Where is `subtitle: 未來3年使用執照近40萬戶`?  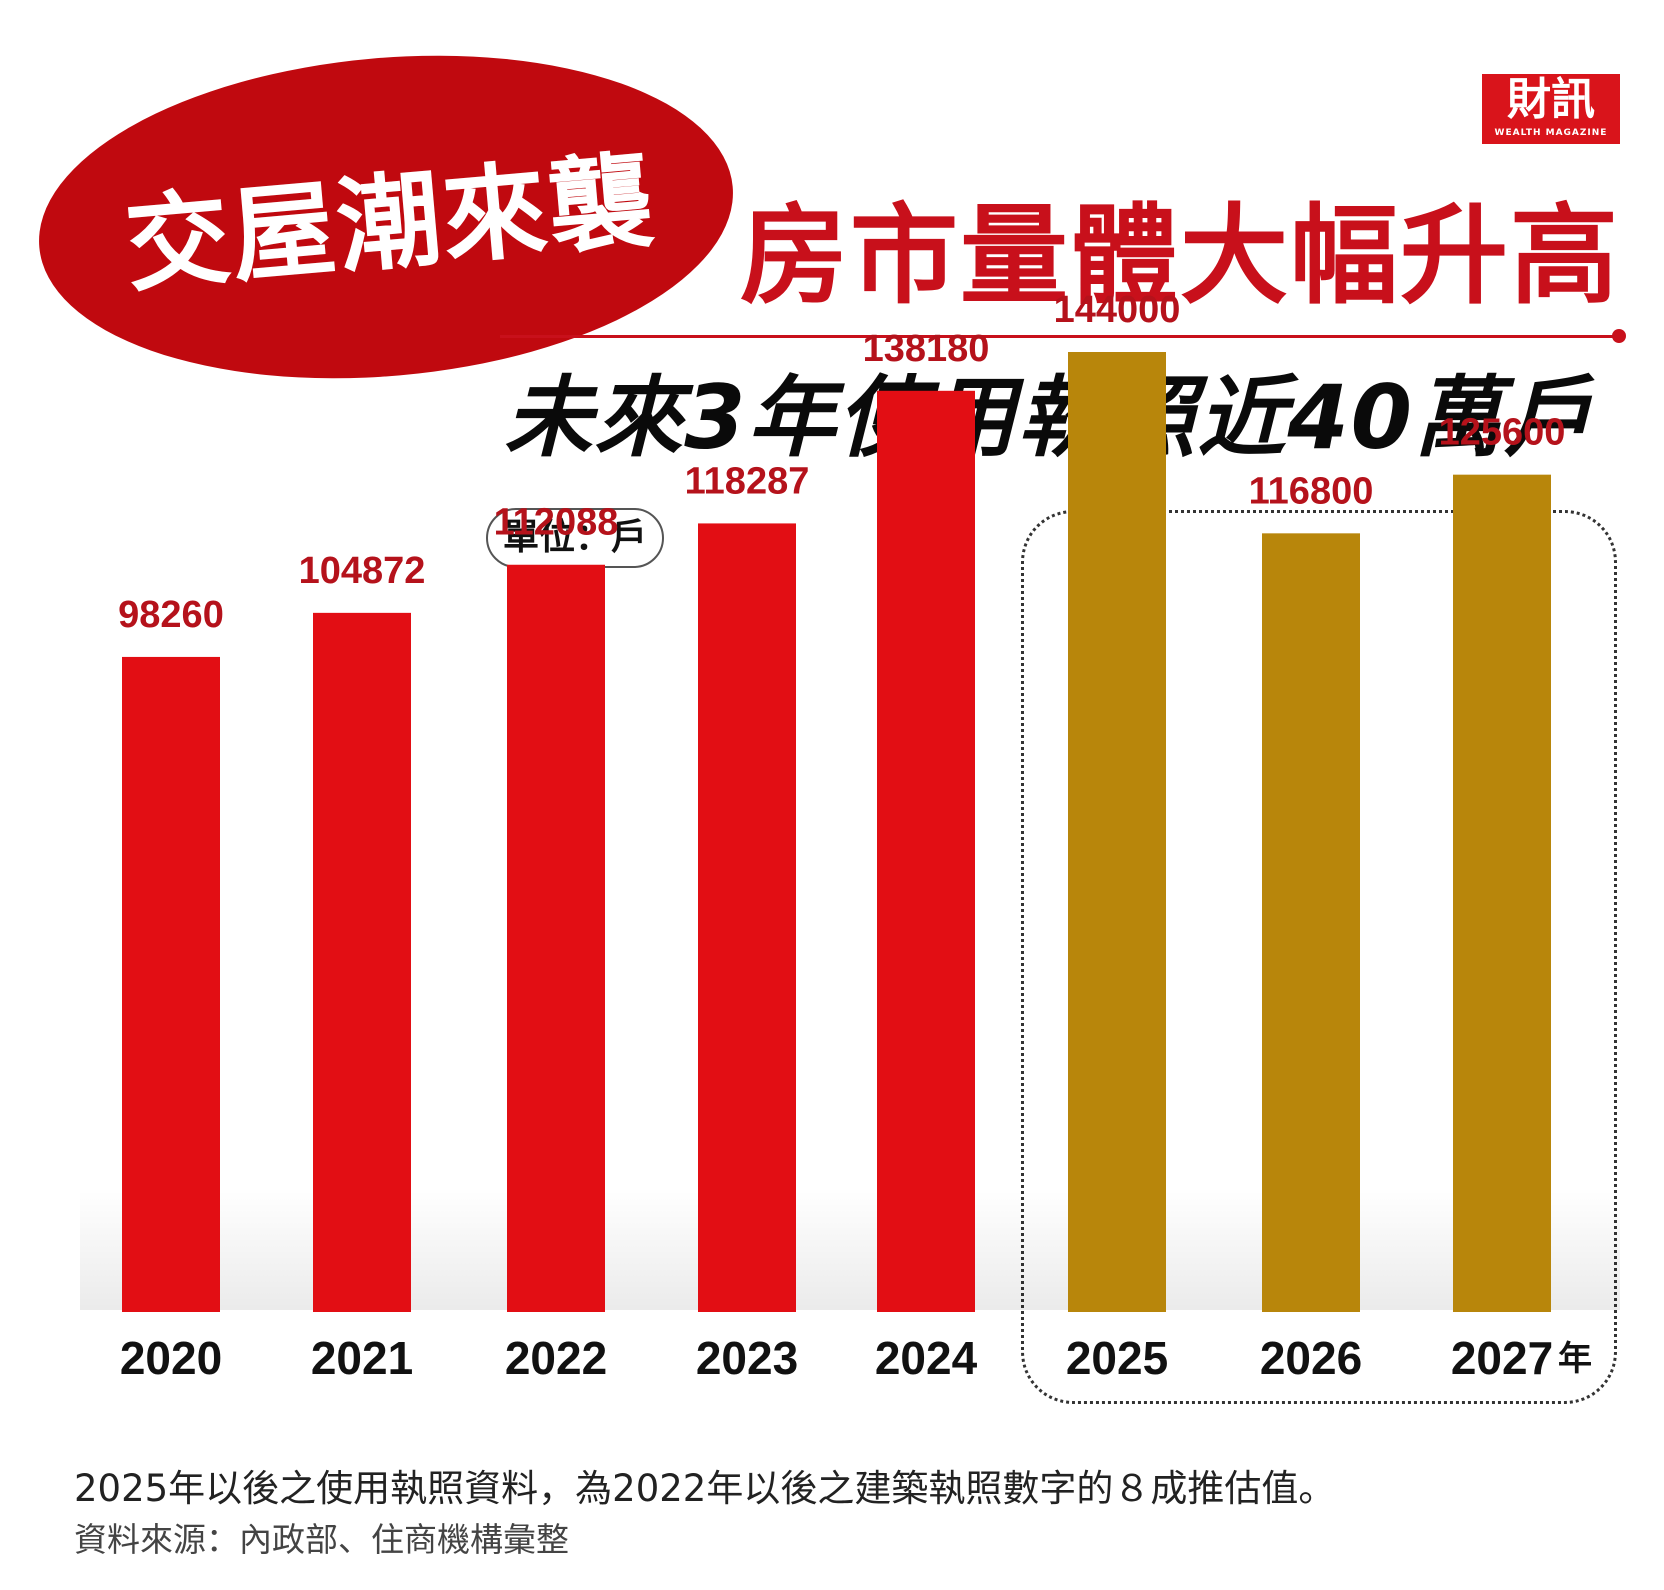 subtitle: 未來3年使用執照近40萬戶 is located at coordinates (1049, 417).